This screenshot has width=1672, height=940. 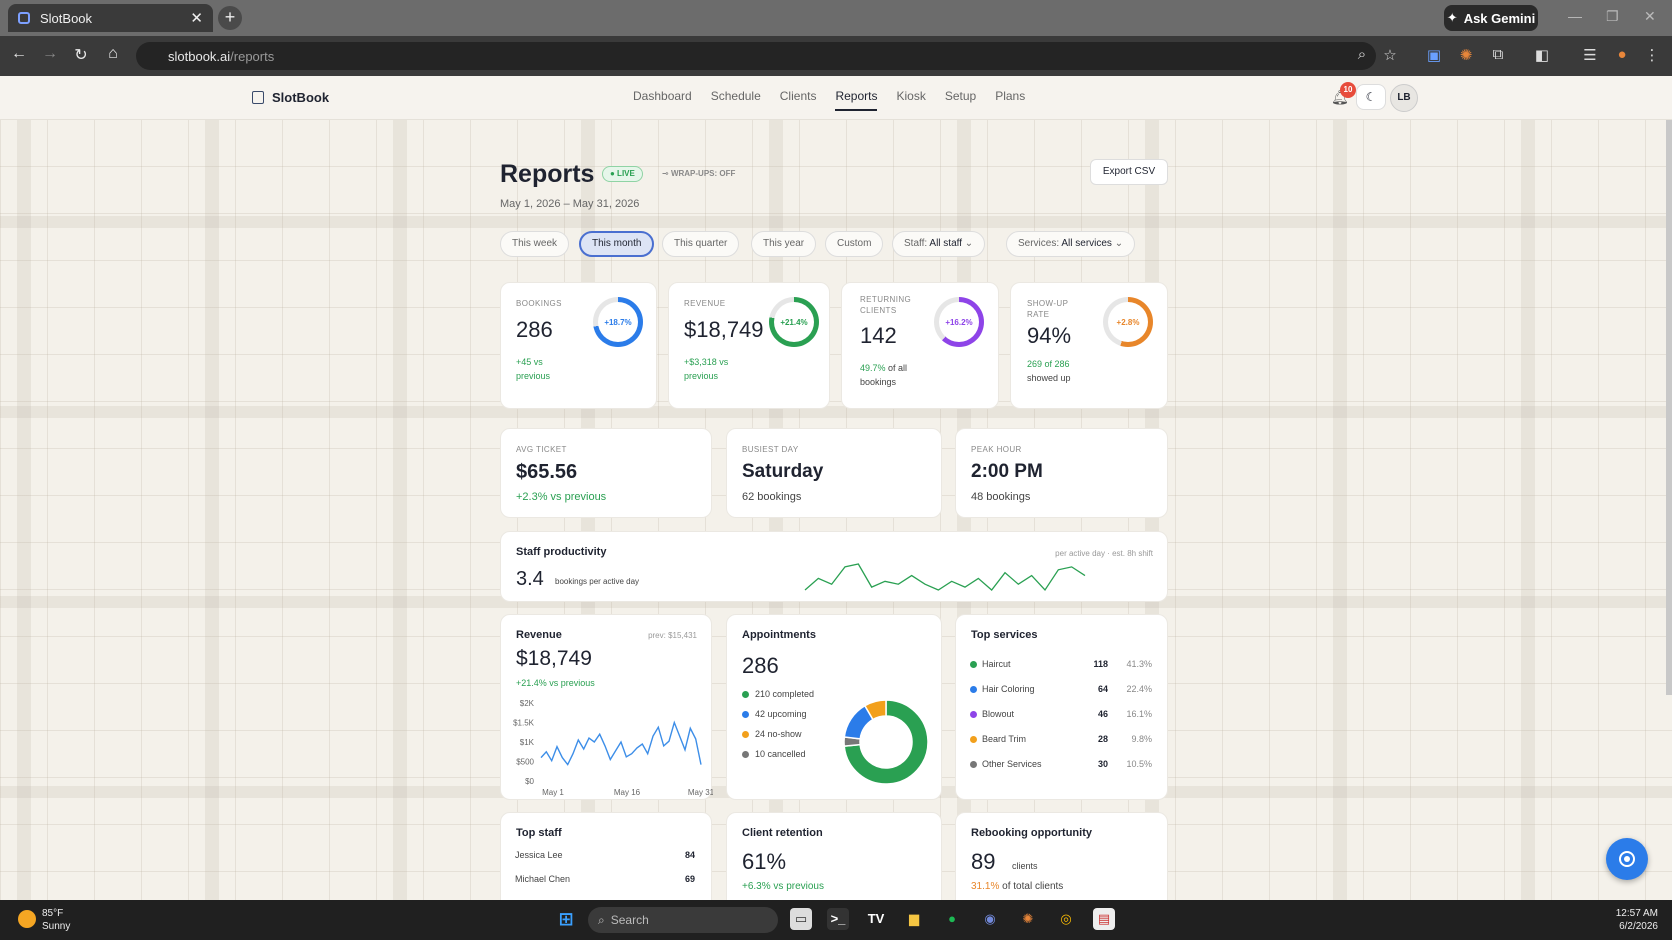 I want to click on filter-this-week: This week, so click(x=535, y=244).